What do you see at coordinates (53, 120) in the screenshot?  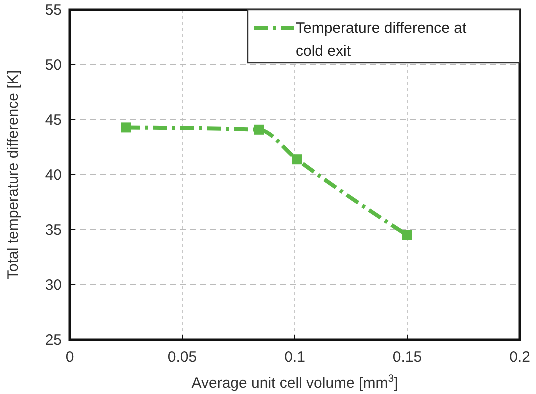 I see `y-tick-label: 45` at bounding box center [53, 120].